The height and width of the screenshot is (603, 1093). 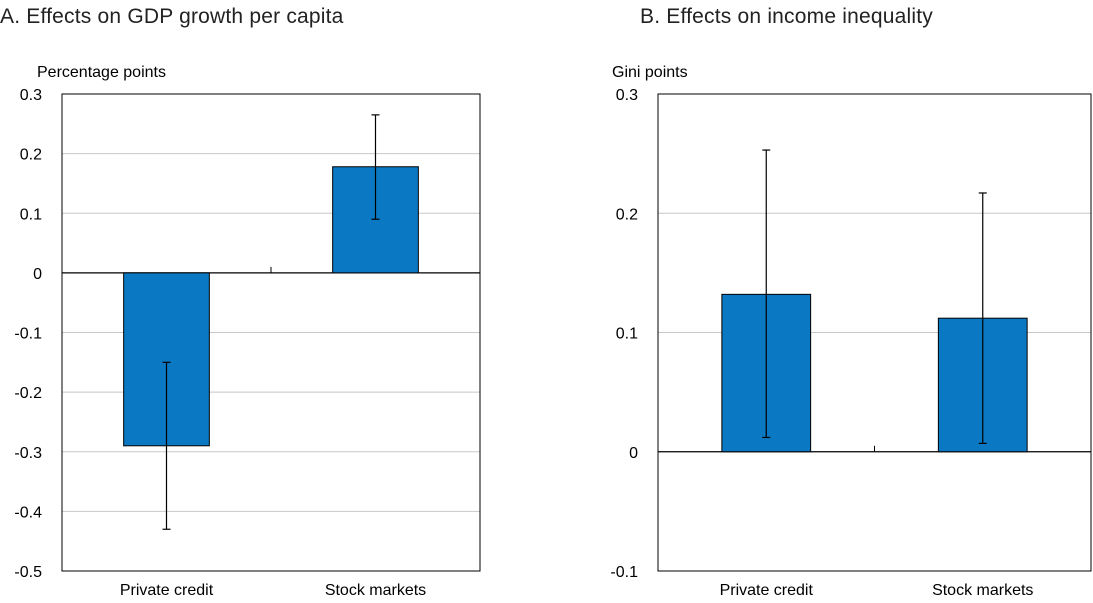 I want to click on panel-a-title: A. Effects on GDP growth per capita, so click(x=172, y=16).